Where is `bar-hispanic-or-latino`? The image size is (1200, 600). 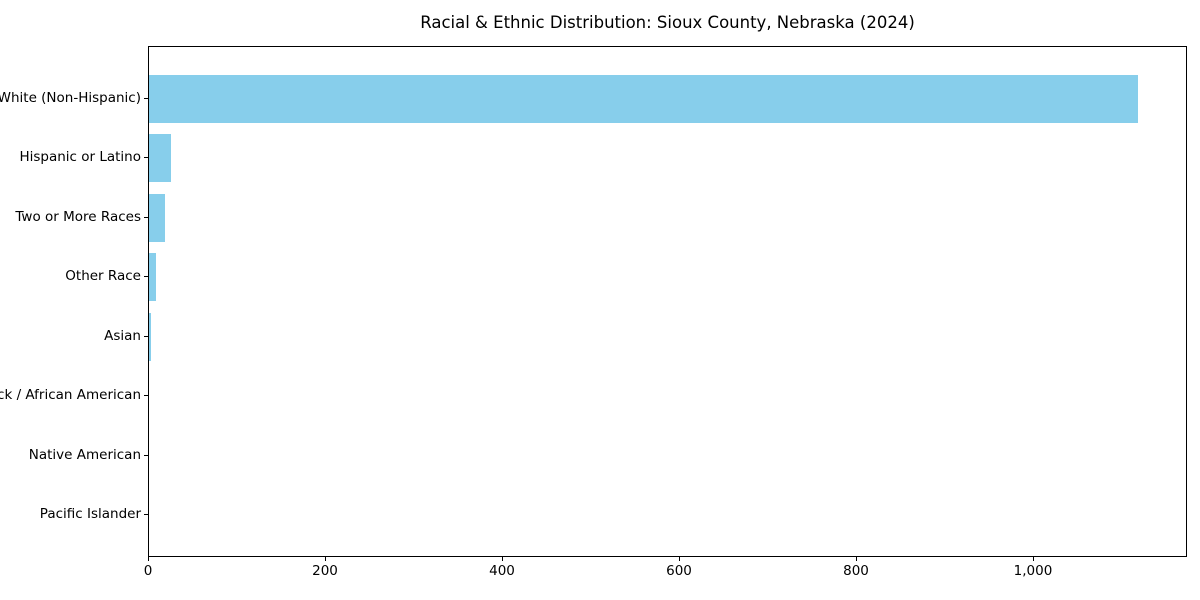 bar-hispanic-or-latino is located at coordinates (160, 158).